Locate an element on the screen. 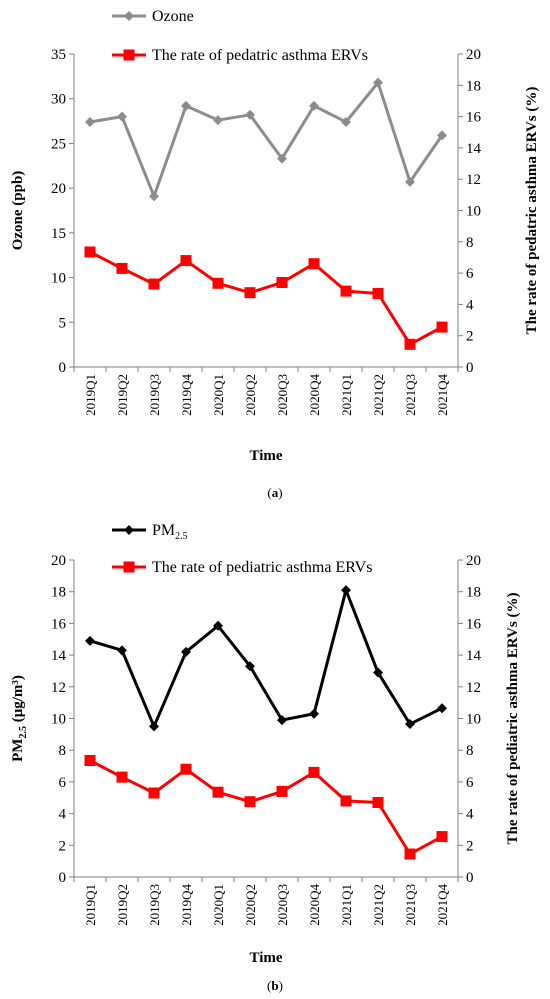 The height and width of the screenshot is (999, 550). left-tick-label: 15 is located at coordinates (58, 234).